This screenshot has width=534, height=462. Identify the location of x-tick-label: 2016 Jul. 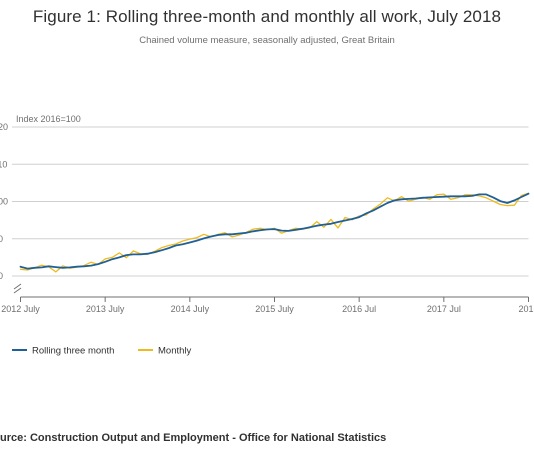
(359, 309).